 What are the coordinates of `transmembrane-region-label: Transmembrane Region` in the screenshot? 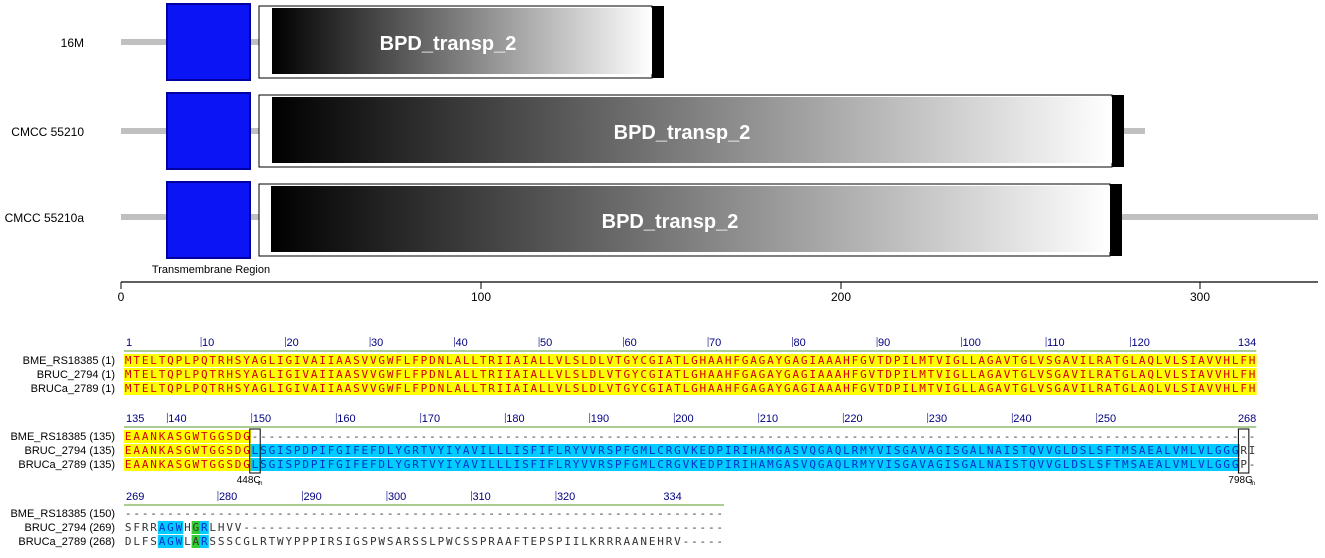 It's located at (211, 270).